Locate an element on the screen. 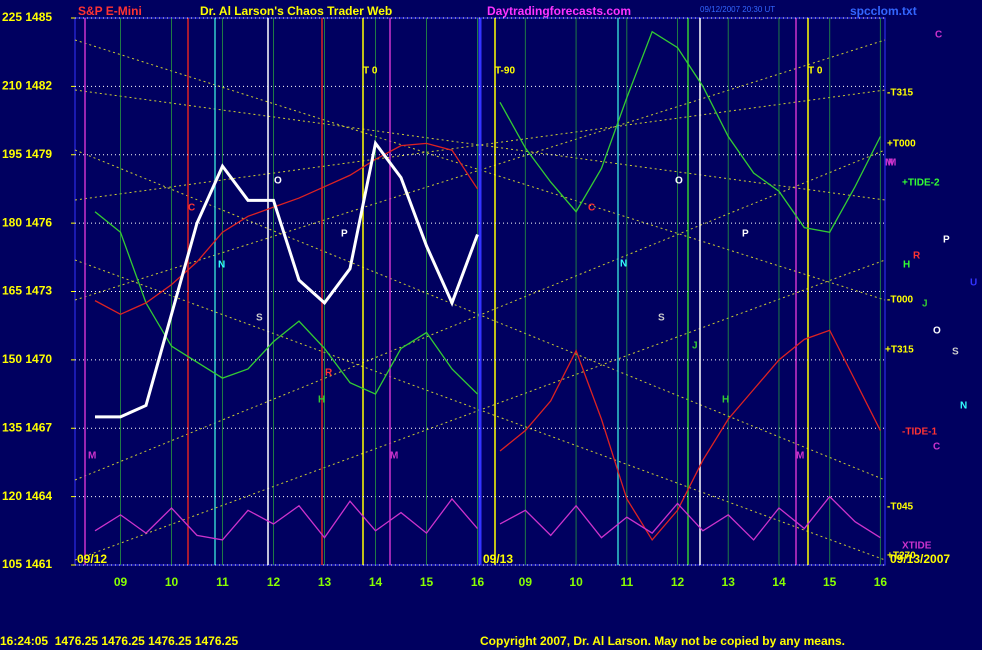  y-tick-label: 120 1464 is located at coordinates (27, 496).